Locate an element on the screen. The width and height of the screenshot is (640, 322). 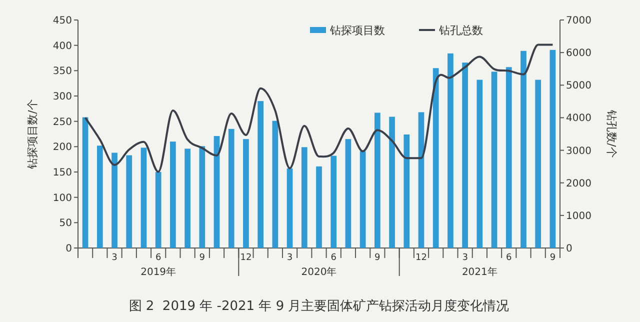
y-axis-title: 钻探项目数/个 is located at coordinates (32, 134).